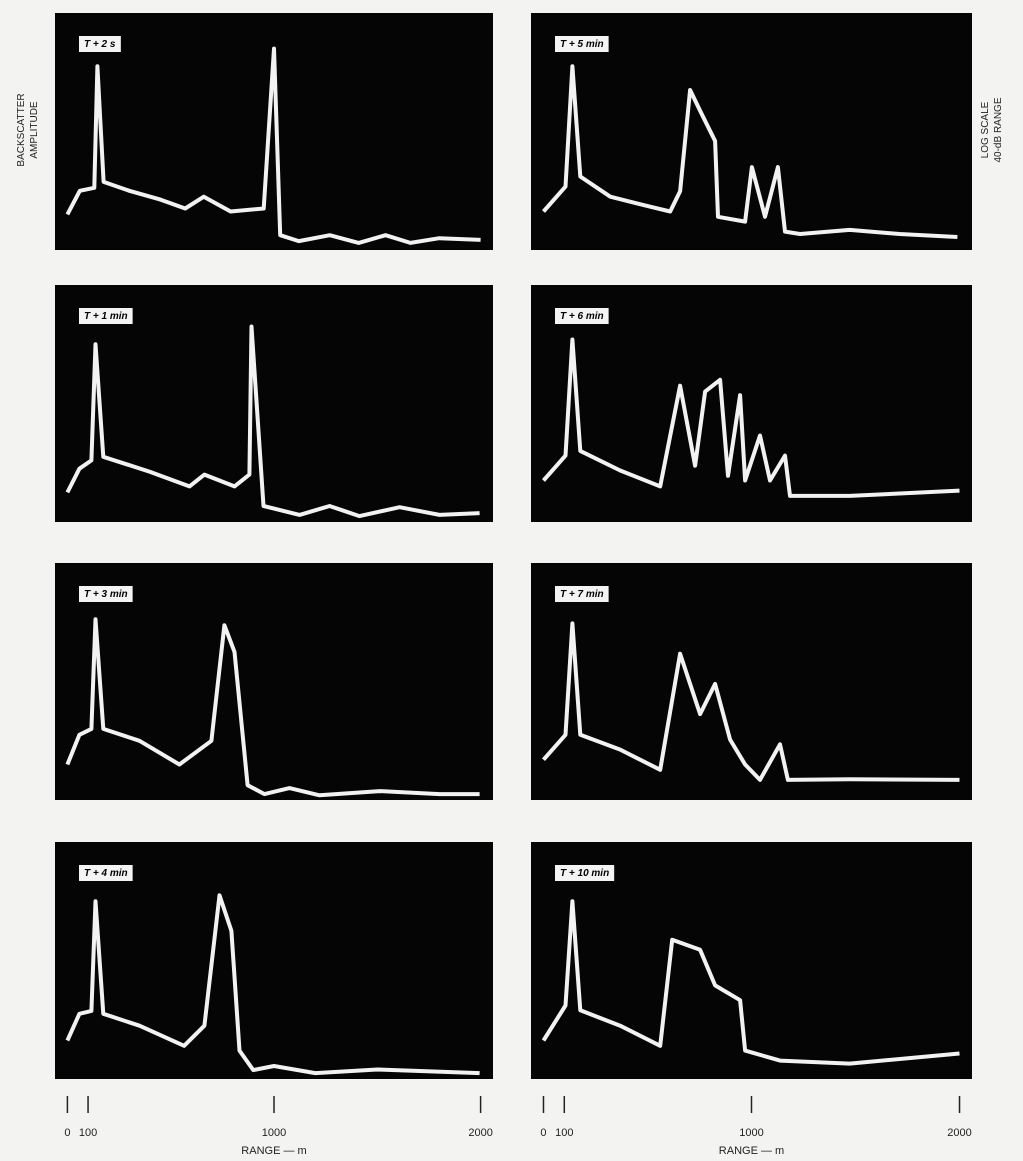 The image size is (1023, 1161). What do you see at coordinates (998, 129) in the screenshot?
I see `y-axis-label: 40-dB RANGE` at bounding box center [998, 129].